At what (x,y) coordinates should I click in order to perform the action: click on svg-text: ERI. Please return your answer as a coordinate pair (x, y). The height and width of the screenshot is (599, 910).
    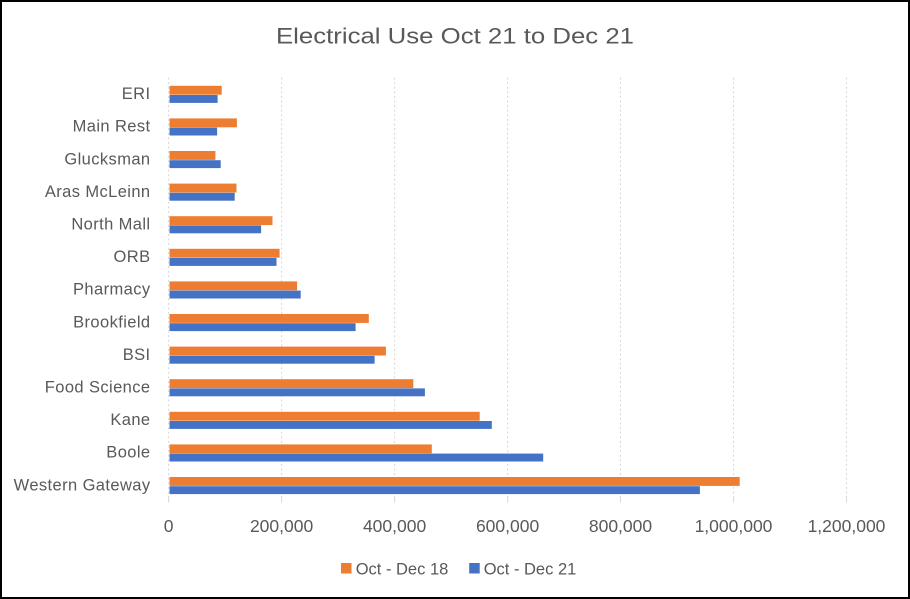
    Looking at the image, I should click on (136, 94).